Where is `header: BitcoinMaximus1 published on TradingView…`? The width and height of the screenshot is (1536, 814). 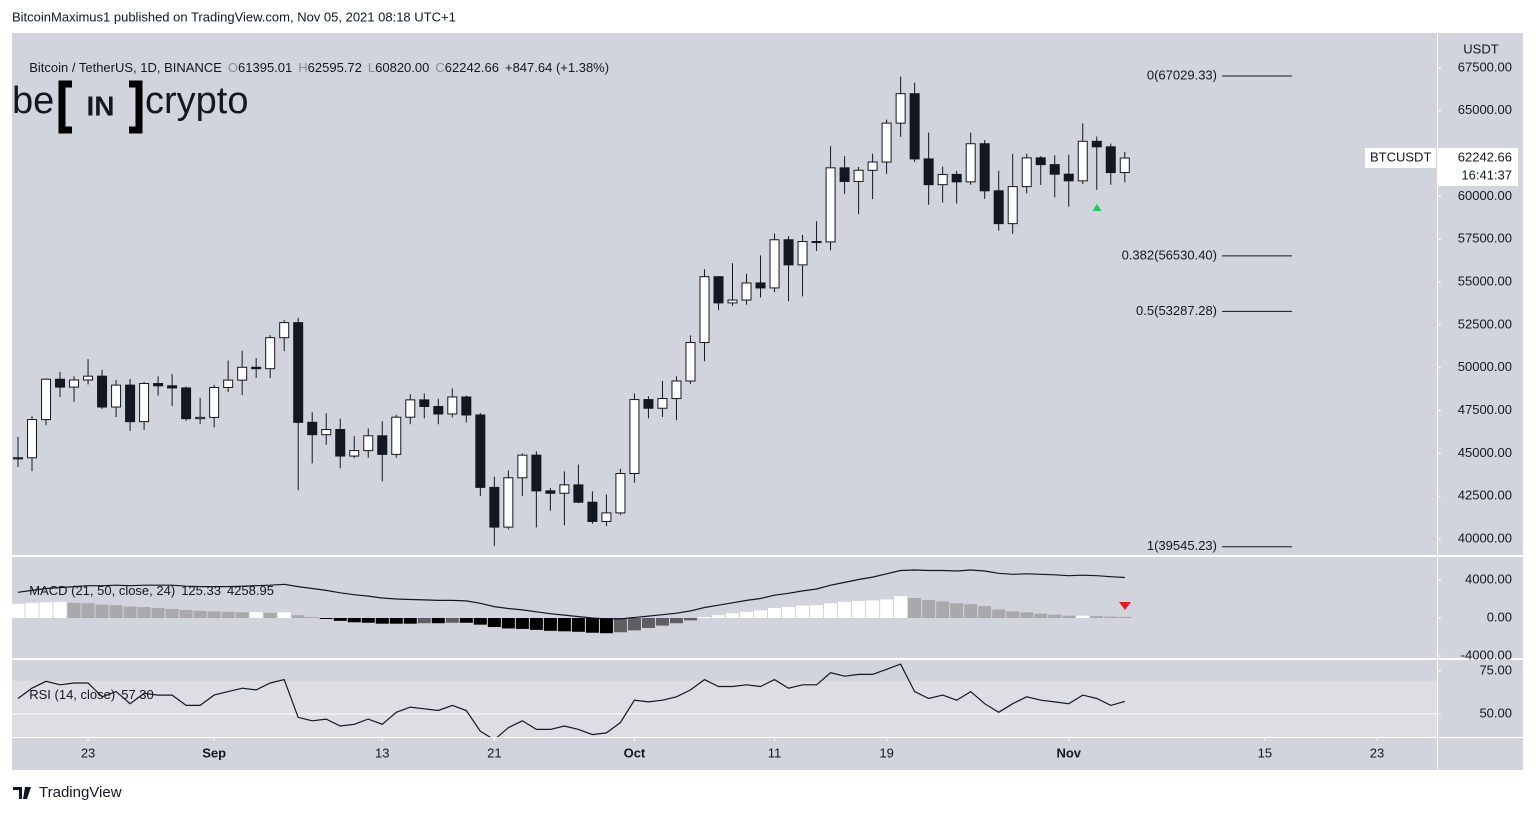
header: BitcoinMaximus1 published on TradingView… is located at coordinates (234, 16).